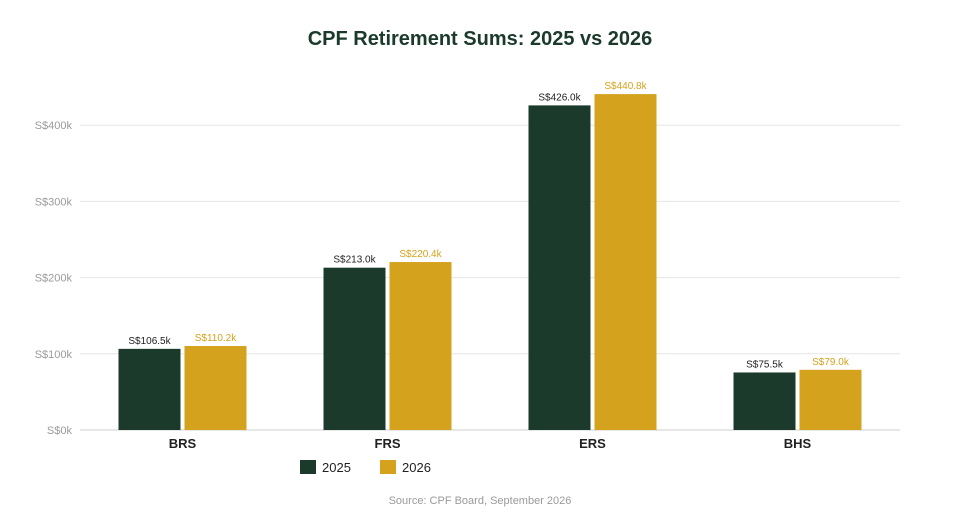 The height and width of the screenshot is (520, 960). I want to click on bar-2025-bhs, so click(764, 401).